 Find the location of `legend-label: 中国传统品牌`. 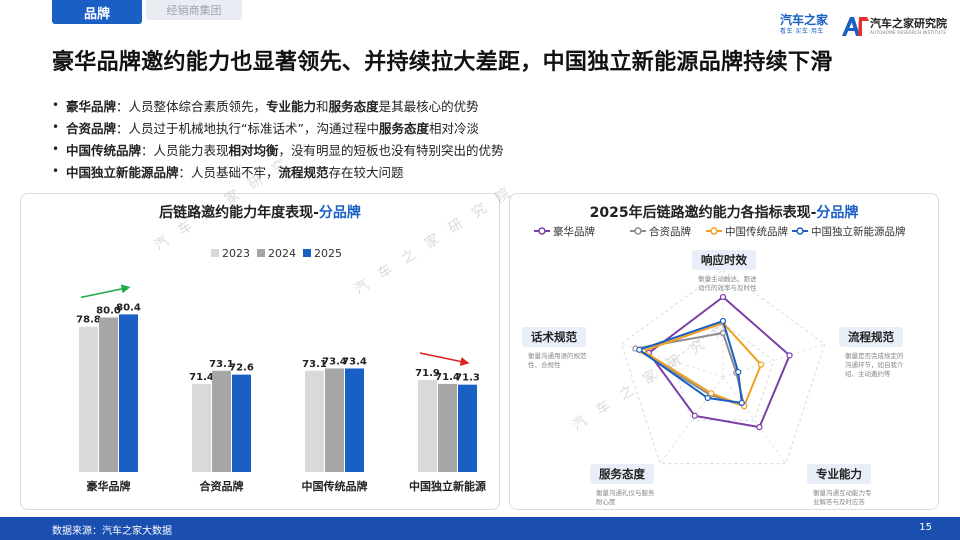

legend-label: 中国传统品牌 is located at coordinates (756, 231).